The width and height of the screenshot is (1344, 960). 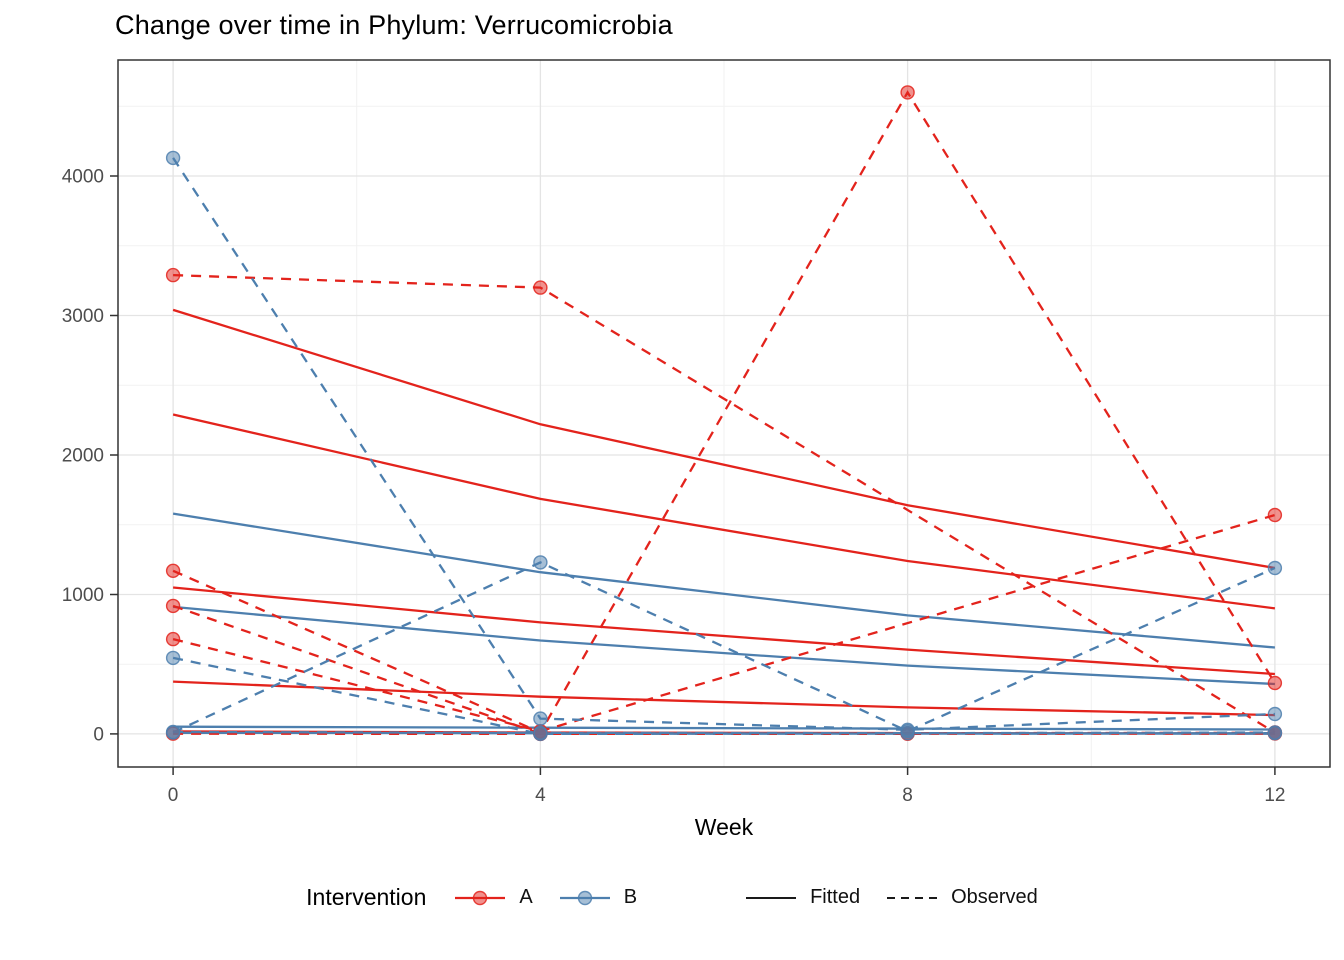 What do you see at coordinates (173, 606) in the screenshot?
I see `point-A-subj3-observed-wk0` at bounding box center [173, 606].